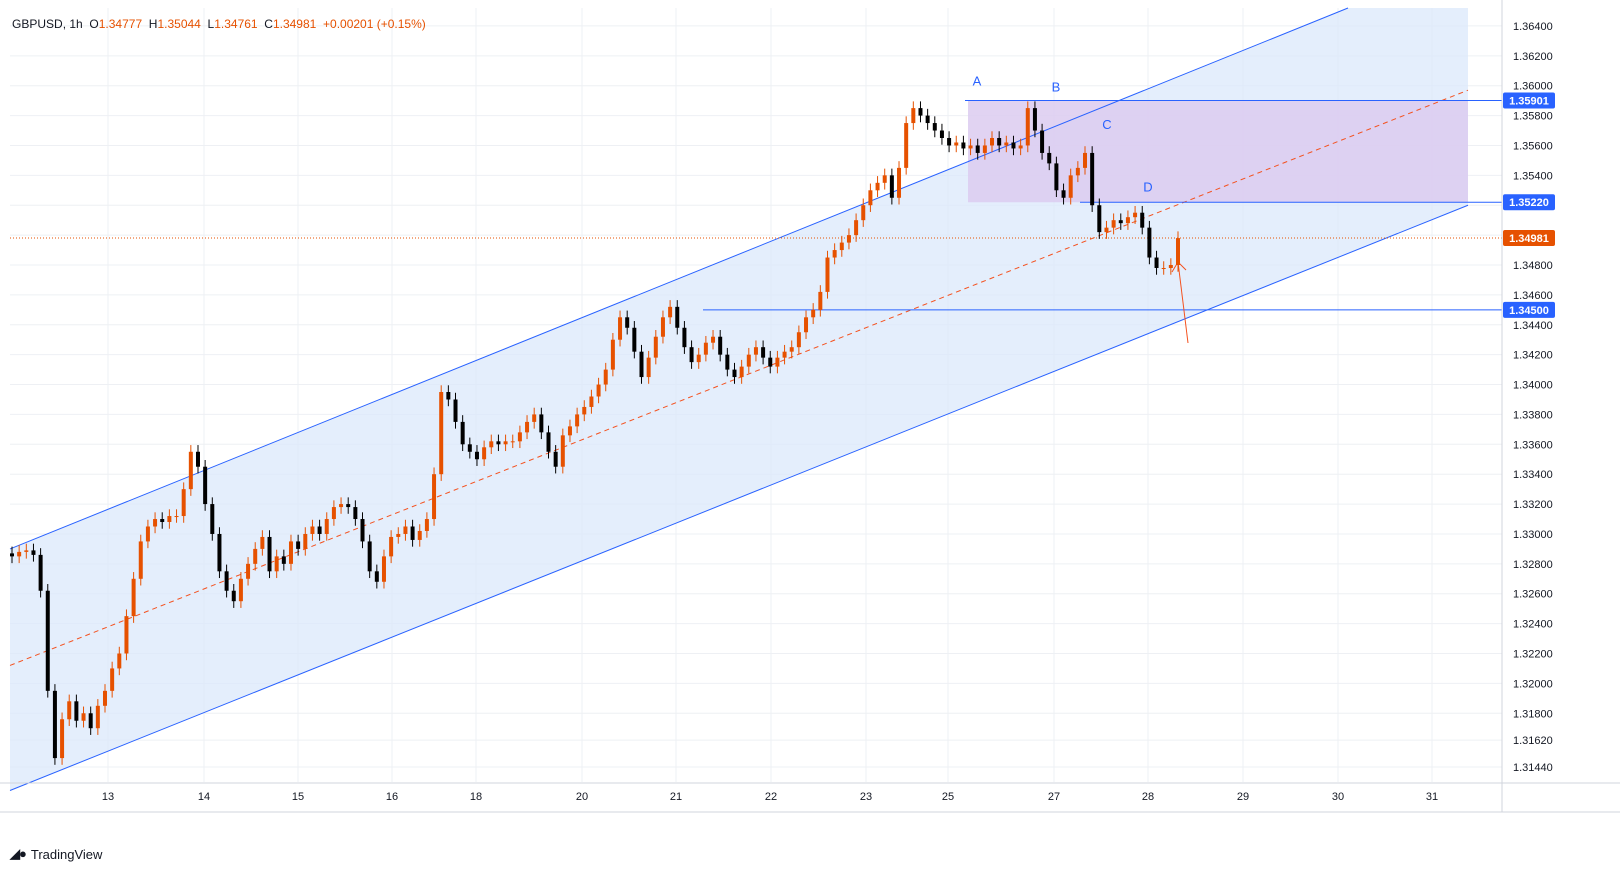  I want to click on low-value: 1.34761, so click(236, 24).